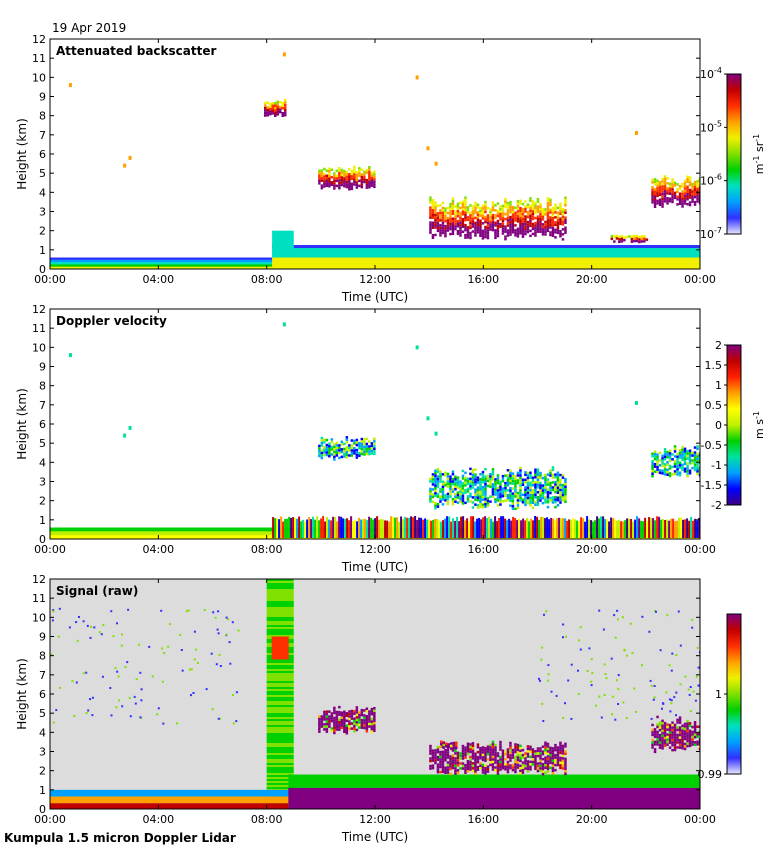 Image resolution: width=780 pixels, height=850 pixels. Describe the element at coordinates (130, 427) in the screenshot. I see `cloud-speck` at that location.